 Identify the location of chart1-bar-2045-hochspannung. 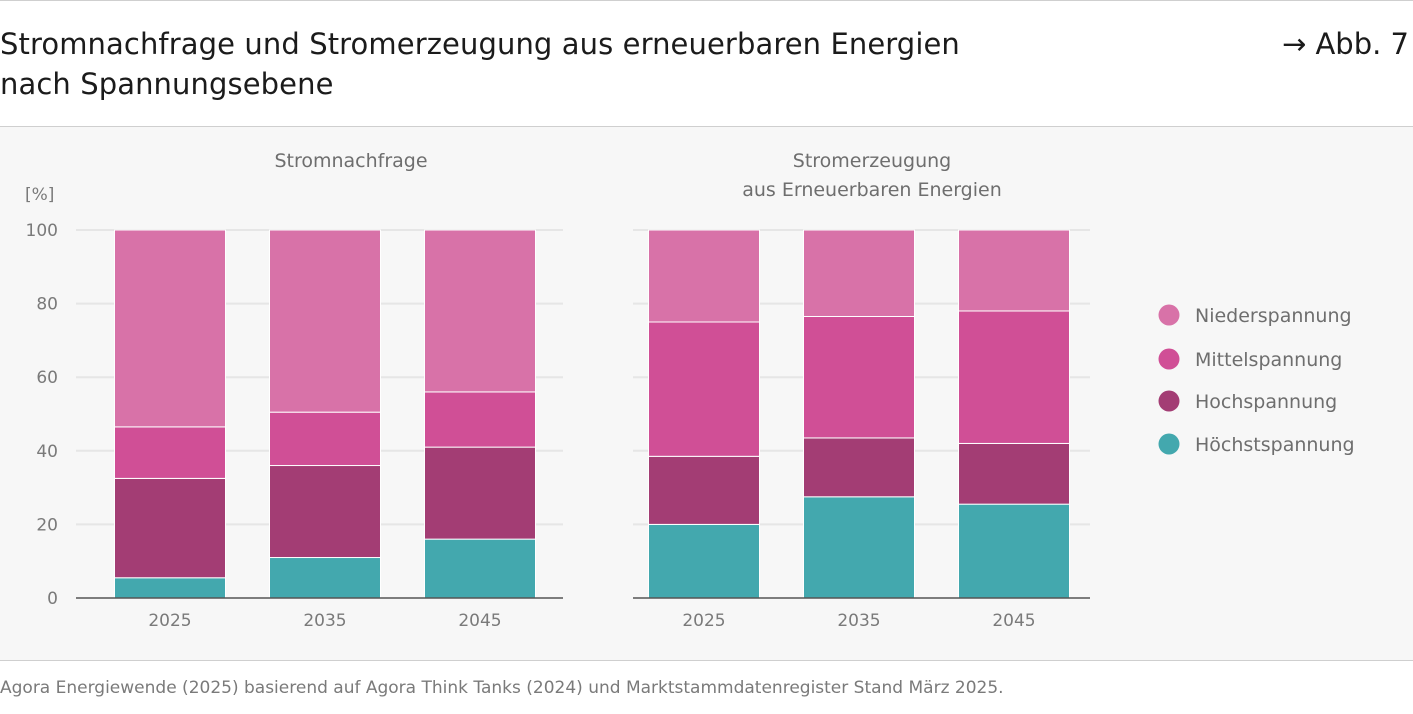
(480, 493).